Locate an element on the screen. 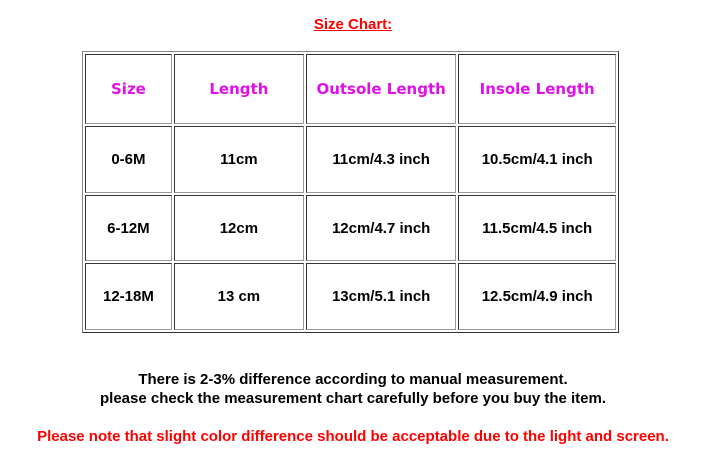 The image size is (706, 458). cell-insole: 10.5cm/4.1 inch is located at coordinates (537, 159).